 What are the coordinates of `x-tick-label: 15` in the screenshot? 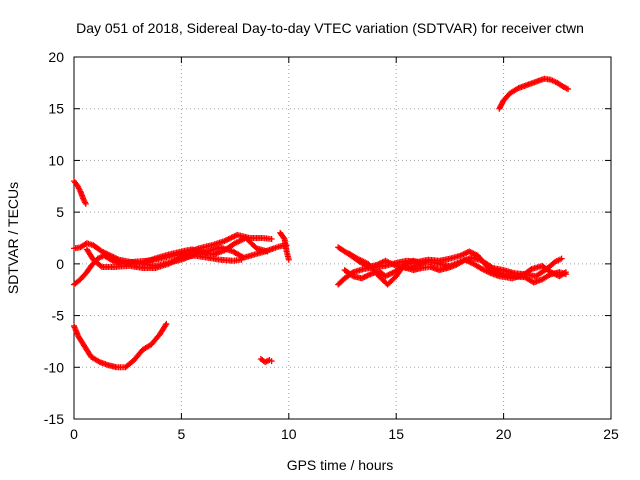 It's located at (396, 434).